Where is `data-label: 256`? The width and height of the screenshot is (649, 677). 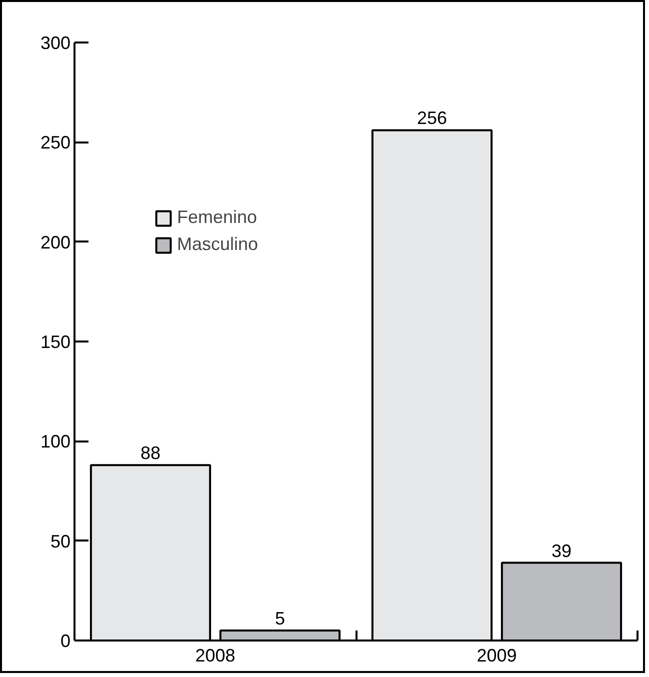 data-label: 256 is located at coordinates (432, 118).